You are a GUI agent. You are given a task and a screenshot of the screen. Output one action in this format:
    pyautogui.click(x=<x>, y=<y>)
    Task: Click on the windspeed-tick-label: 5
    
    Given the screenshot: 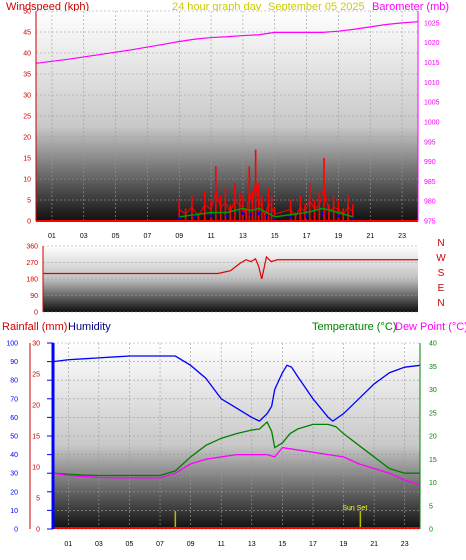 What is the action you would take?
    pyautogui.click(x=29, y=201)
    